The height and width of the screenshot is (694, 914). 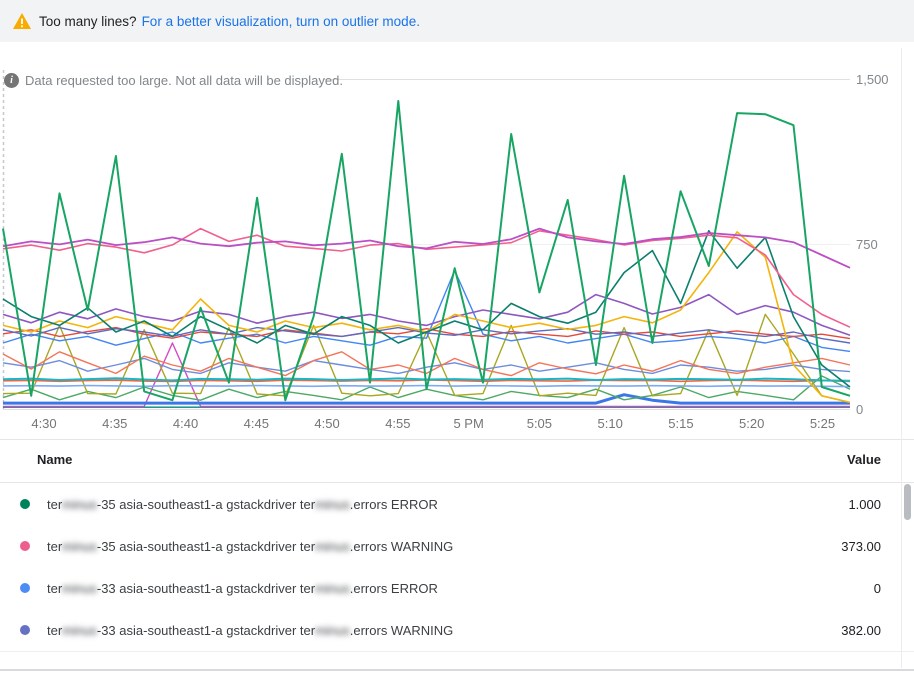 I want to click on series-line-purple, so click(x=426, y=315).